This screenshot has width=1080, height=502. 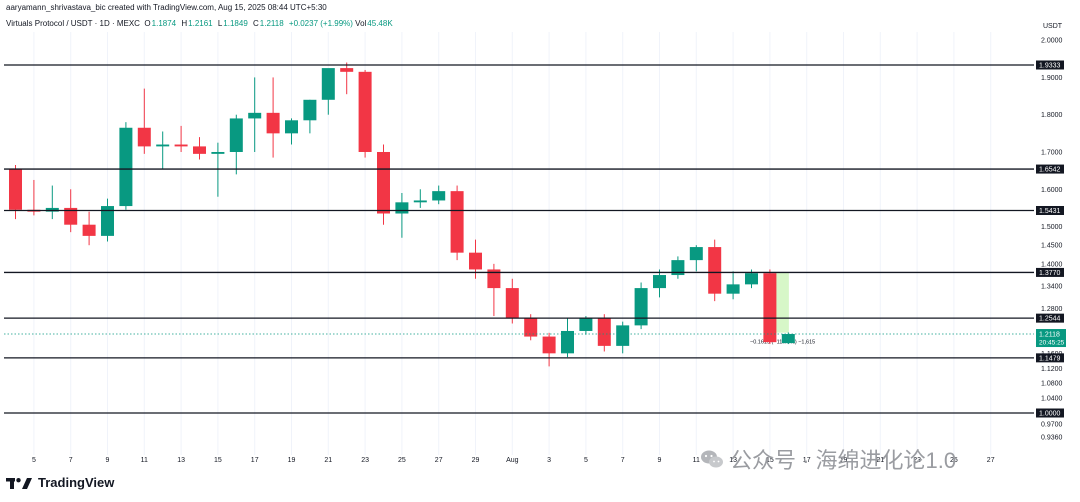 What do you see at coordinates (1052, 78) in the screenshot?
I see `y-tick-label: 1.9000` at bounding box center [1052, 78].